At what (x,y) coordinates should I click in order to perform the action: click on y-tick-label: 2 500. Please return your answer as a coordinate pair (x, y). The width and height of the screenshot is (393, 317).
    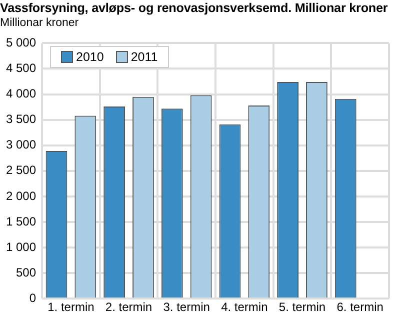
    Looking at the image, I should click on (21, 170).